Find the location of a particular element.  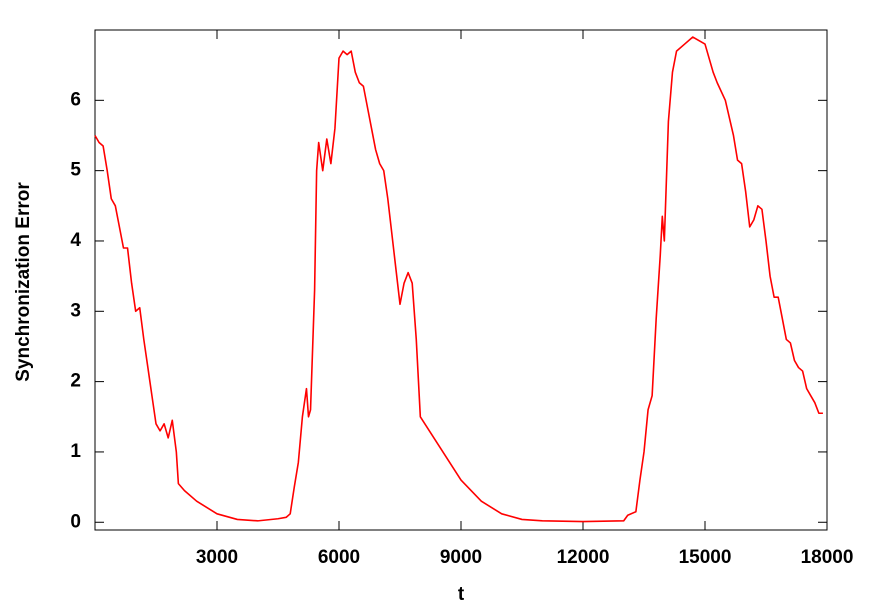

y-axis-label: Synchronization Error is located at coordinates (23, 282).